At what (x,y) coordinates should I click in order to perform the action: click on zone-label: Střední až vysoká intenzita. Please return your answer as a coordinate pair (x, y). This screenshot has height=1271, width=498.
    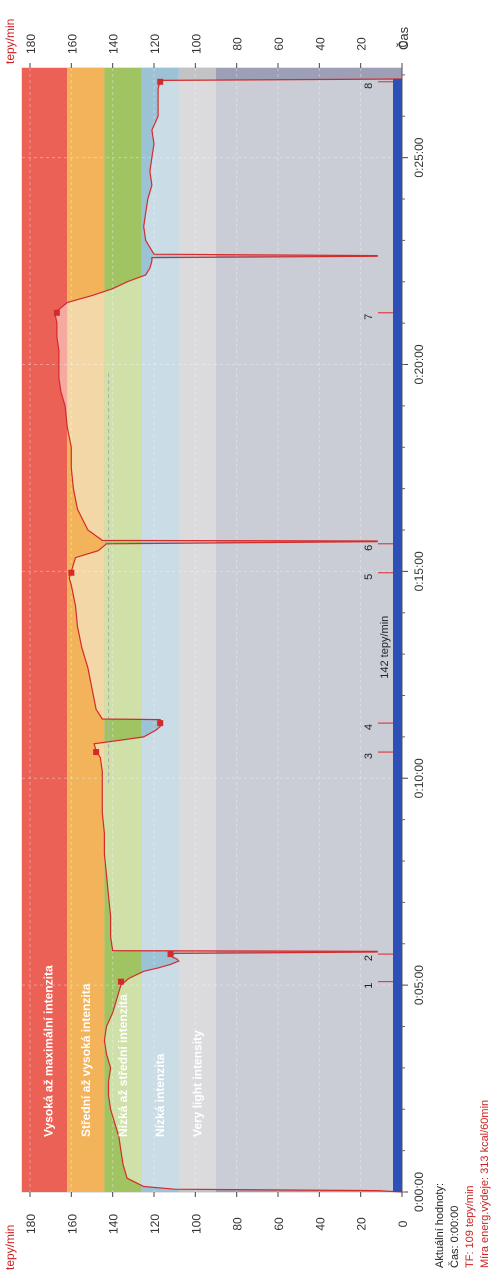
    Looking at the image, I should click on (86, 1060).